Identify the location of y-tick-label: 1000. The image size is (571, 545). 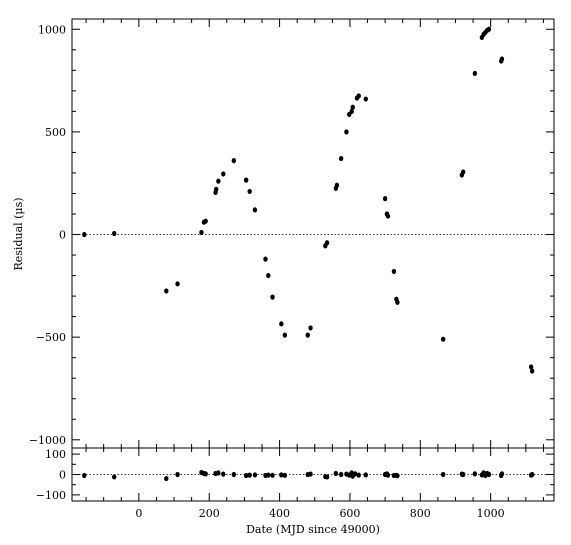
(52, 29).